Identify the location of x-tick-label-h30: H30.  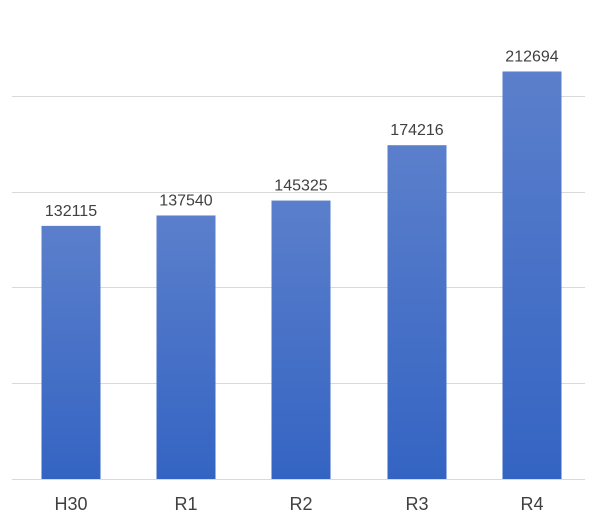
(70, 504).